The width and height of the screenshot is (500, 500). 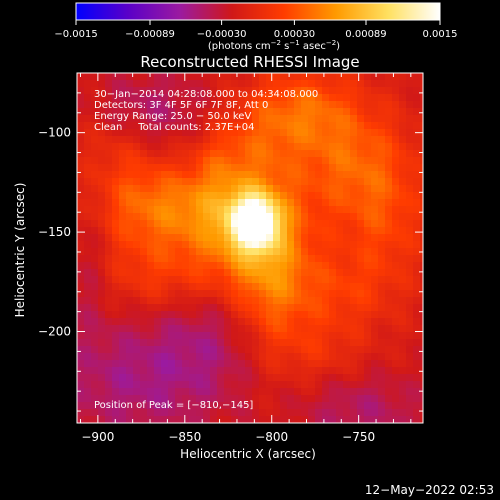 What do you see at coordinates (271, 437) in the screenshot?
I see `x-tick-label: −800` at bounding box center [271, 437].